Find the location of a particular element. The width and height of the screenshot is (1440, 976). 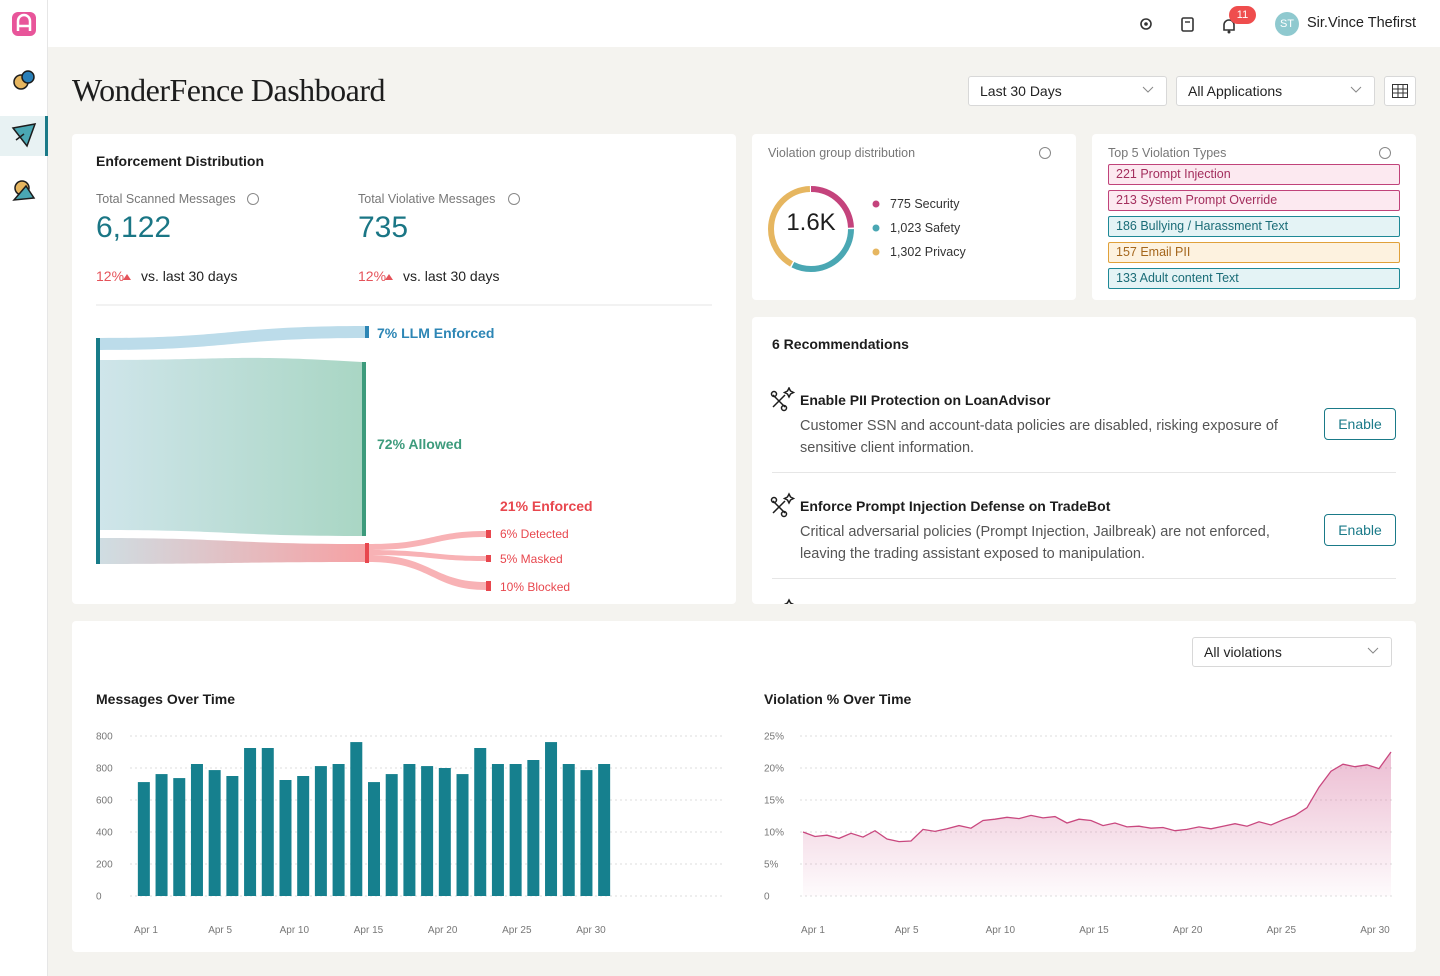

table-view-button is located at coordinates (1400, 91).